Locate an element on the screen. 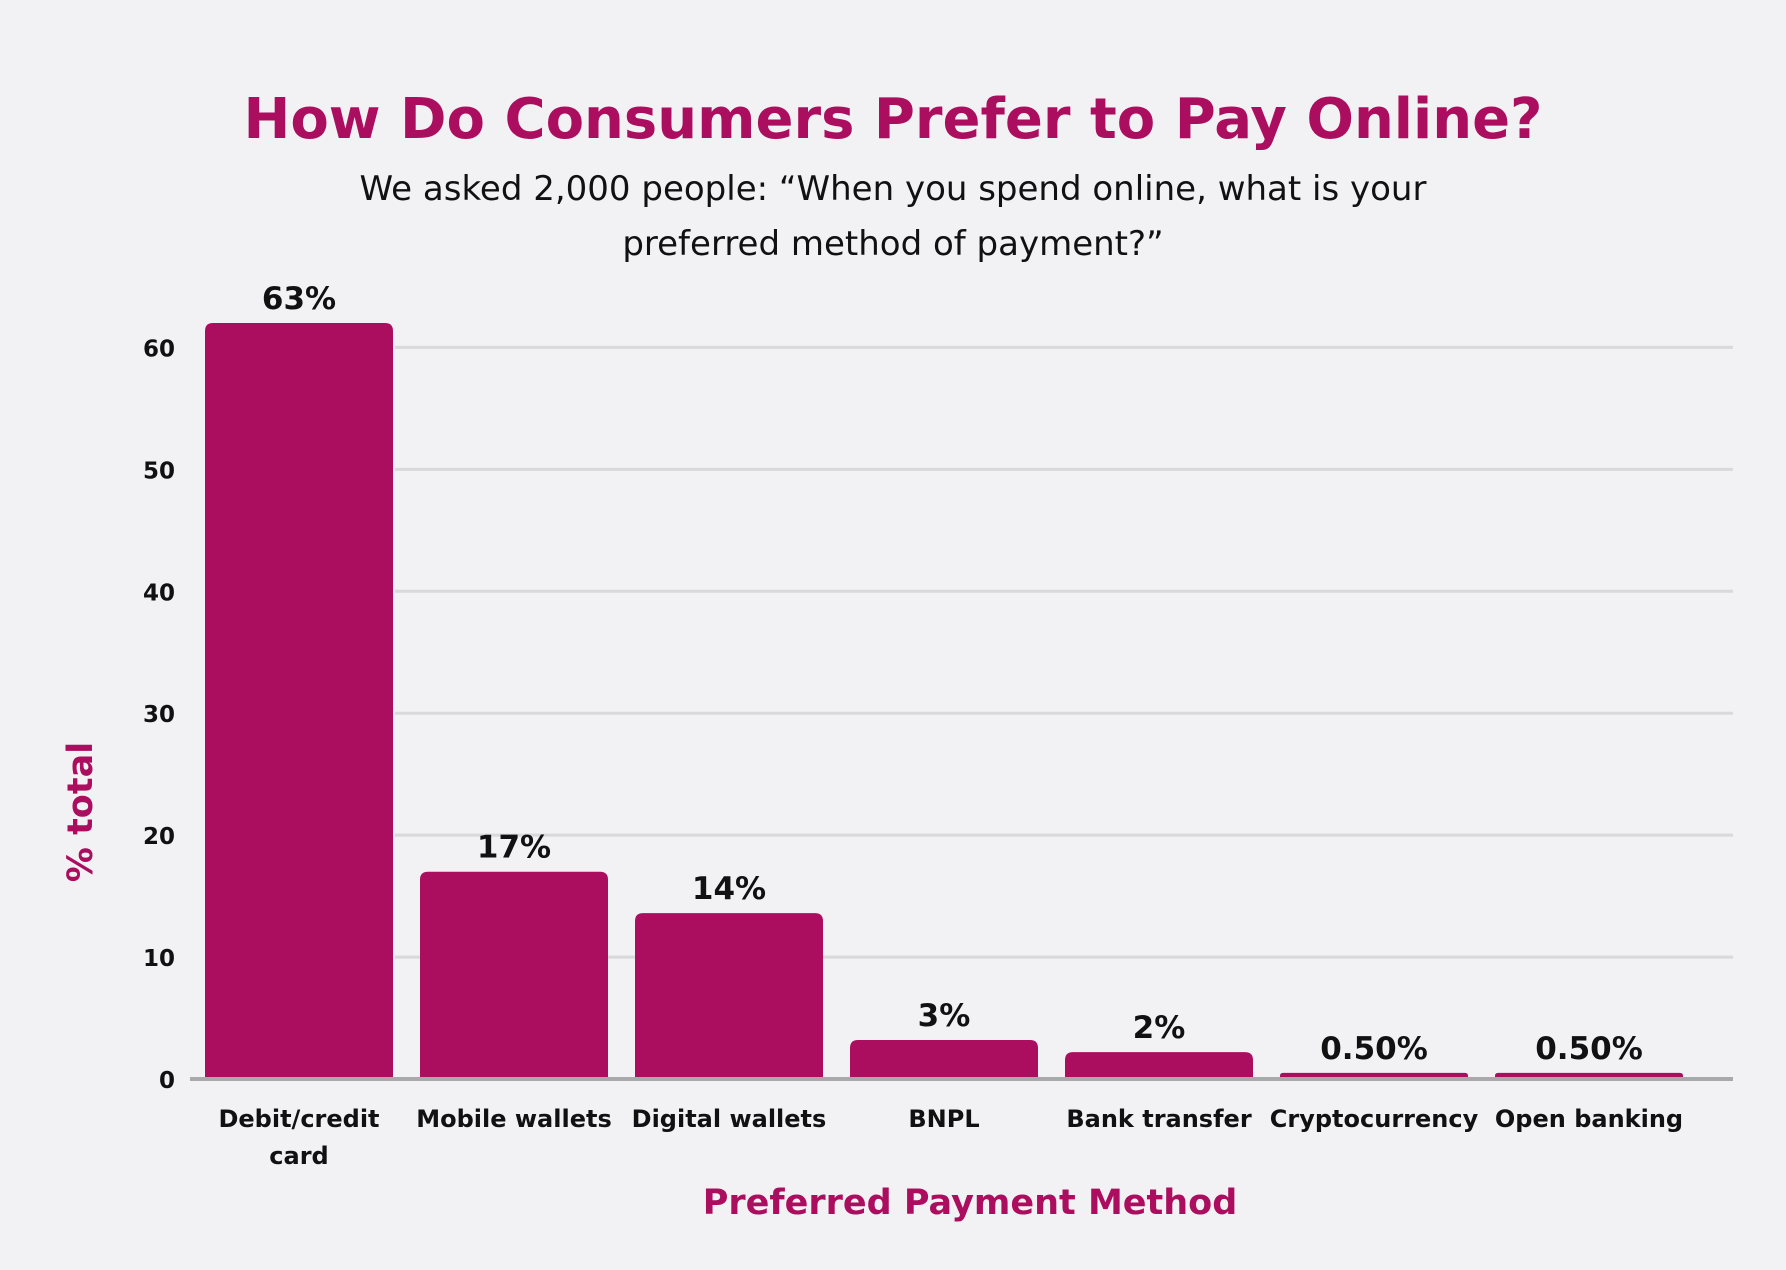 The image size is (1786, 1270). data-label: 63% is located at coordinates (299, 299).